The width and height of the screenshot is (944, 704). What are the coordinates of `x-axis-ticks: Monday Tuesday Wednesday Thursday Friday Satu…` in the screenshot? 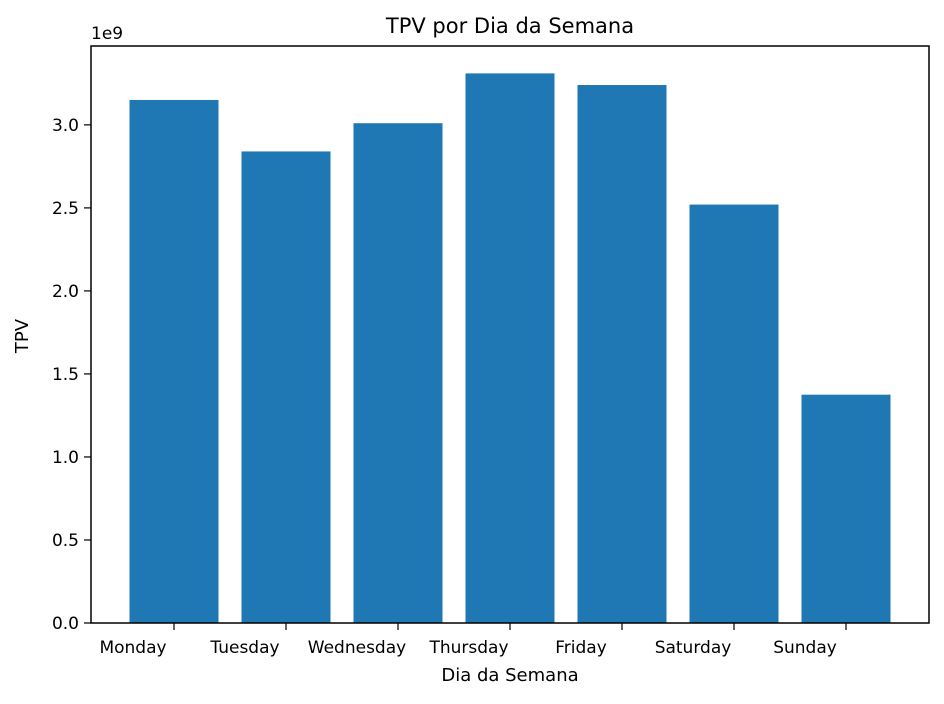 It's located at (473, 640).